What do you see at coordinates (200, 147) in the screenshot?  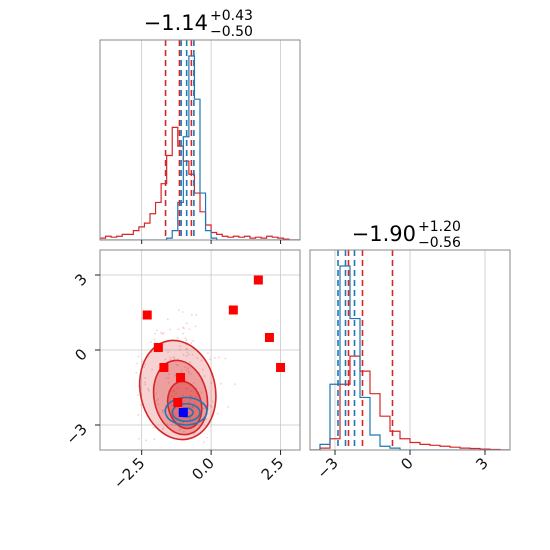 I see `hist-p1-secondary` at bounding box center [200, 147].